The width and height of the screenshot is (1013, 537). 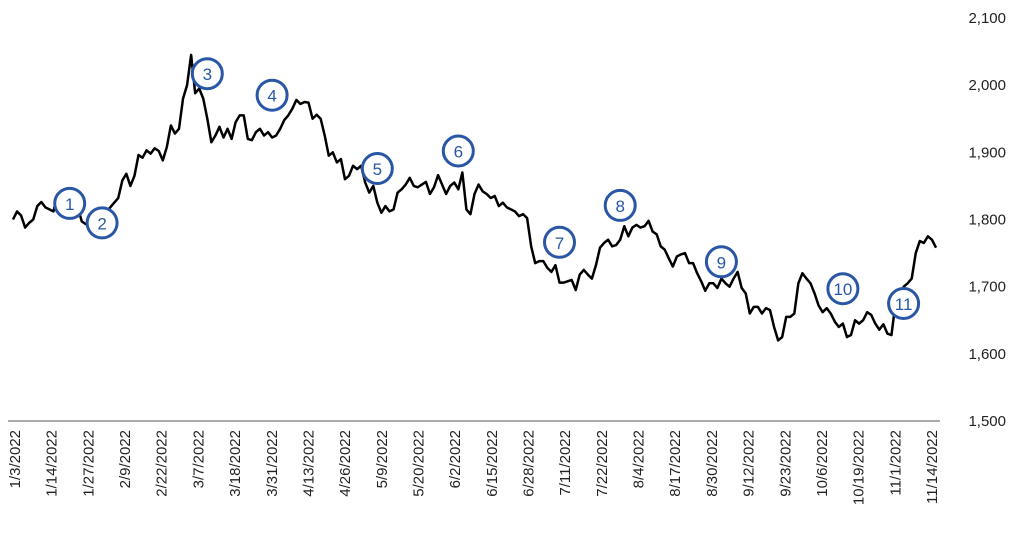 I want to click on annotation-label: 3, so click(x=207, y=74).